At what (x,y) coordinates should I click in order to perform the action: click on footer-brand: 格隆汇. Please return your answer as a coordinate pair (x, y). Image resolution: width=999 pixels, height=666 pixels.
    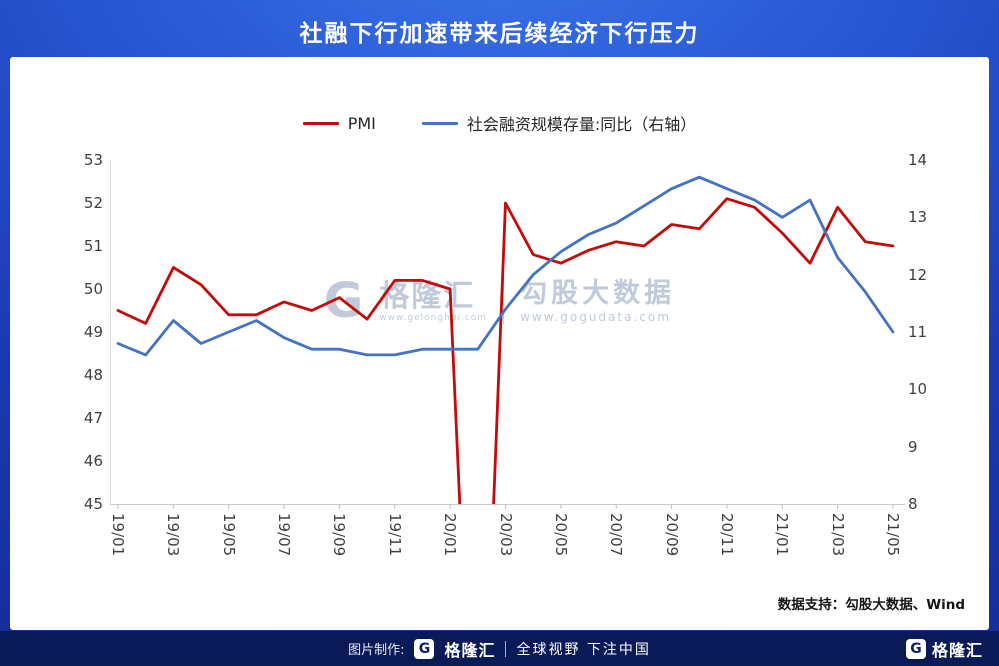
    Looking at the image, I should click on (470, 650).